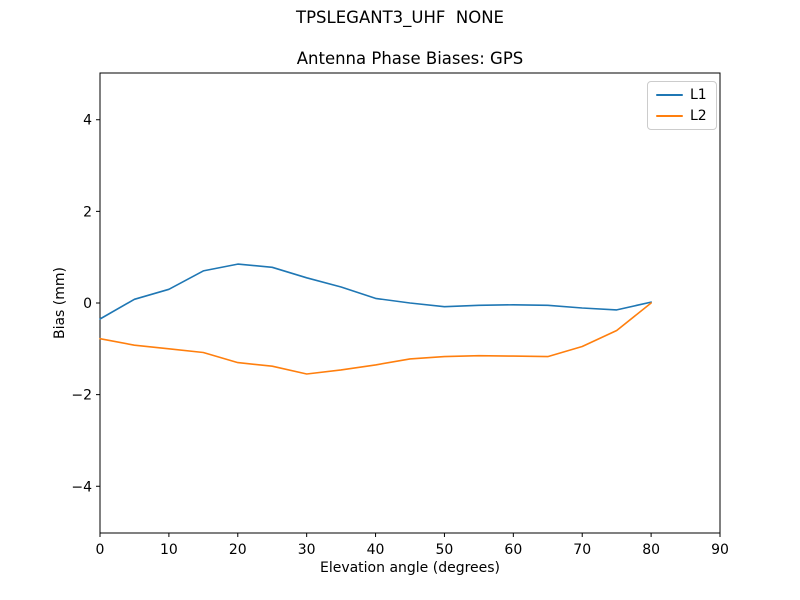  Describe the element at coordinates (698, 116) in the screenshot. I see `legend-label-l2: L2` at that location.